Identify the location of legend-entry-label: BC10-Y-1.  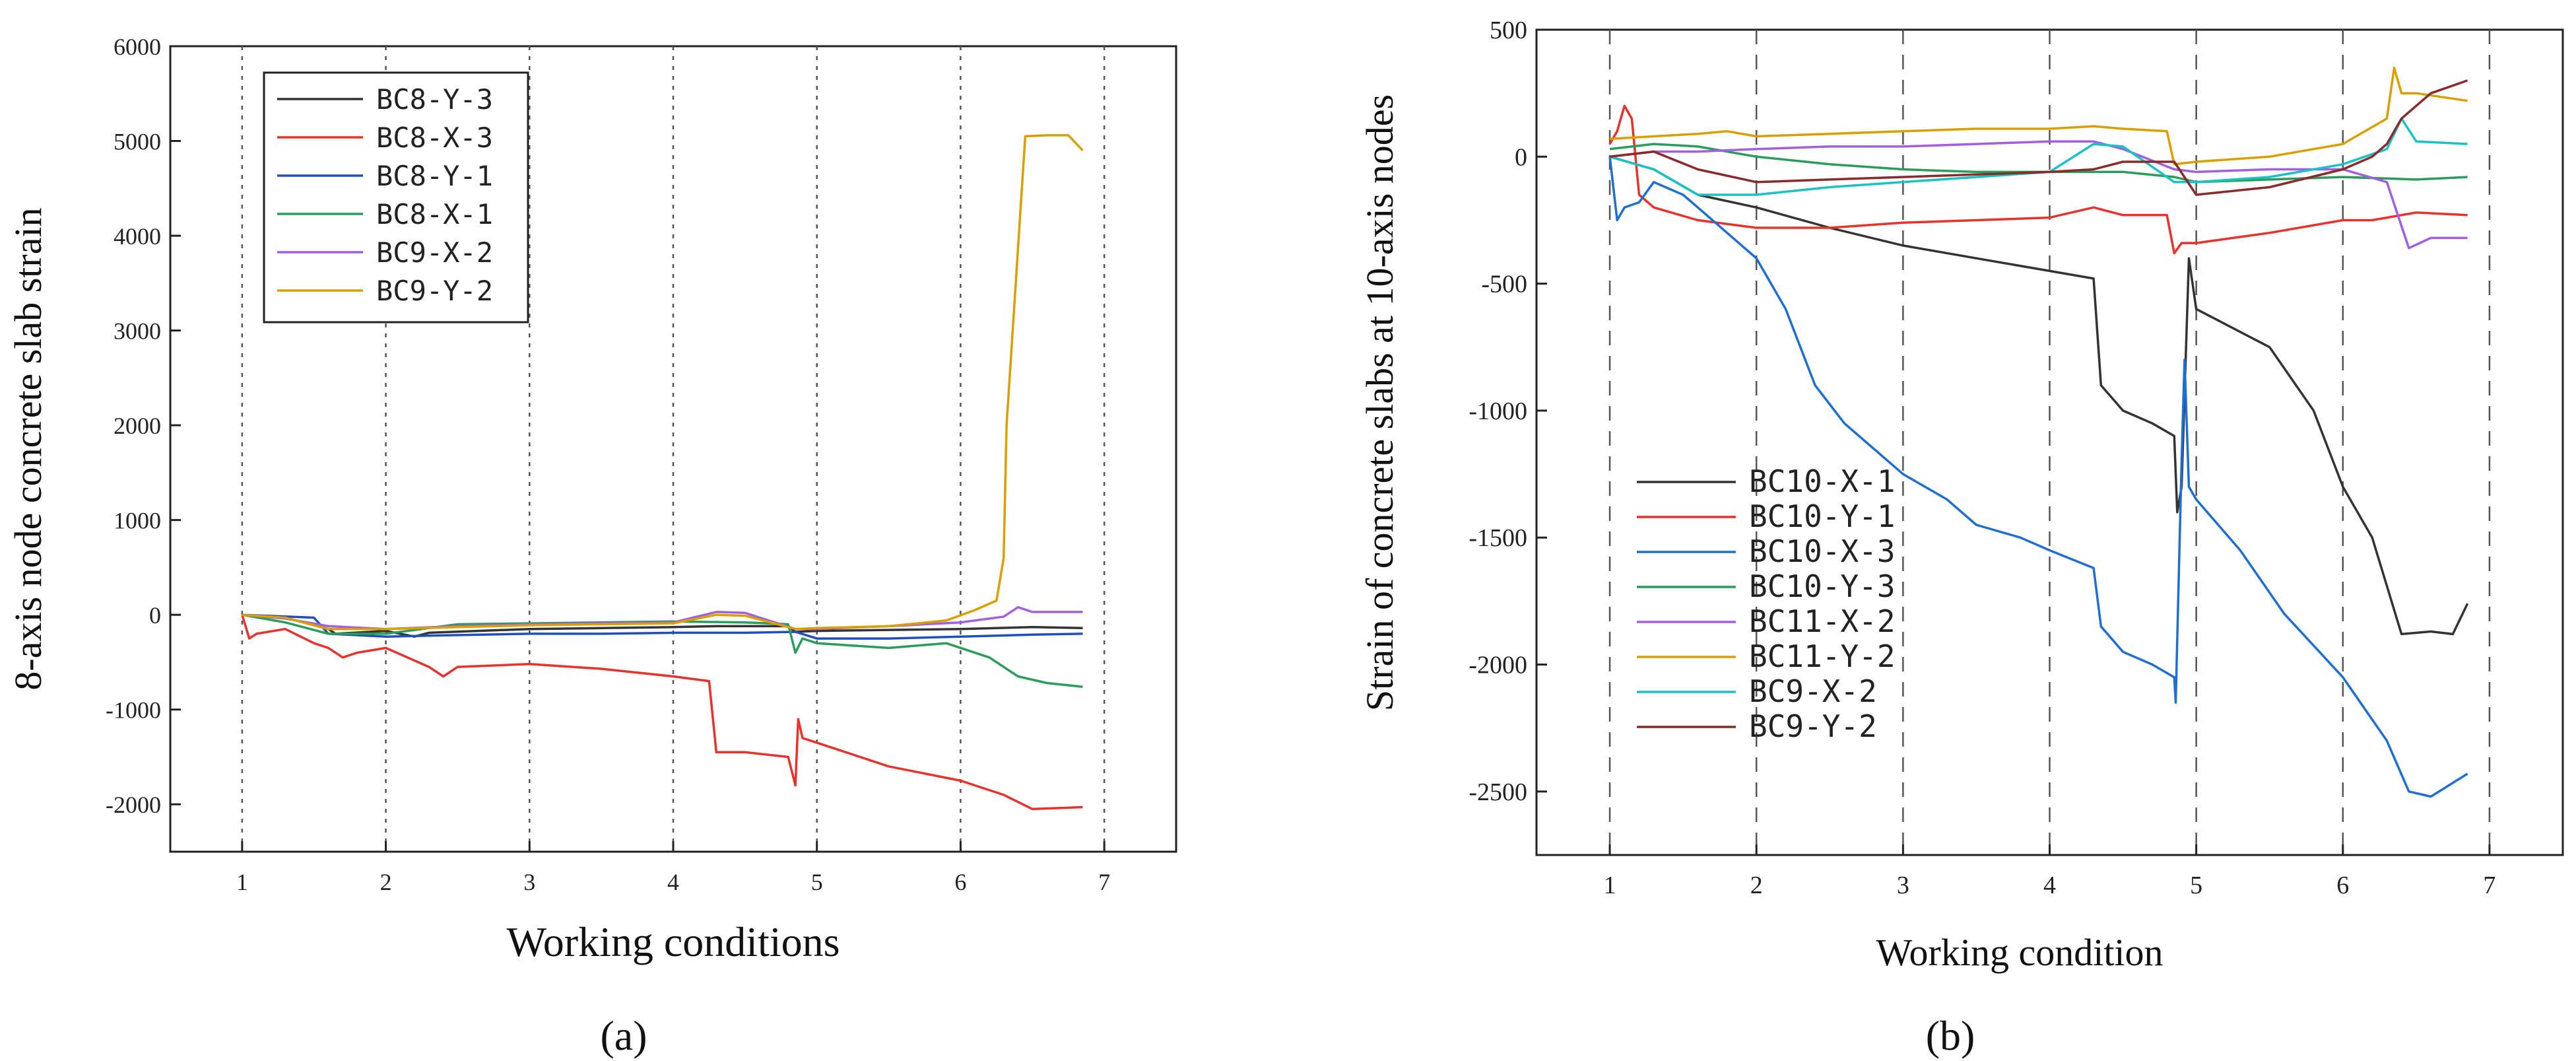
(1822, 516).